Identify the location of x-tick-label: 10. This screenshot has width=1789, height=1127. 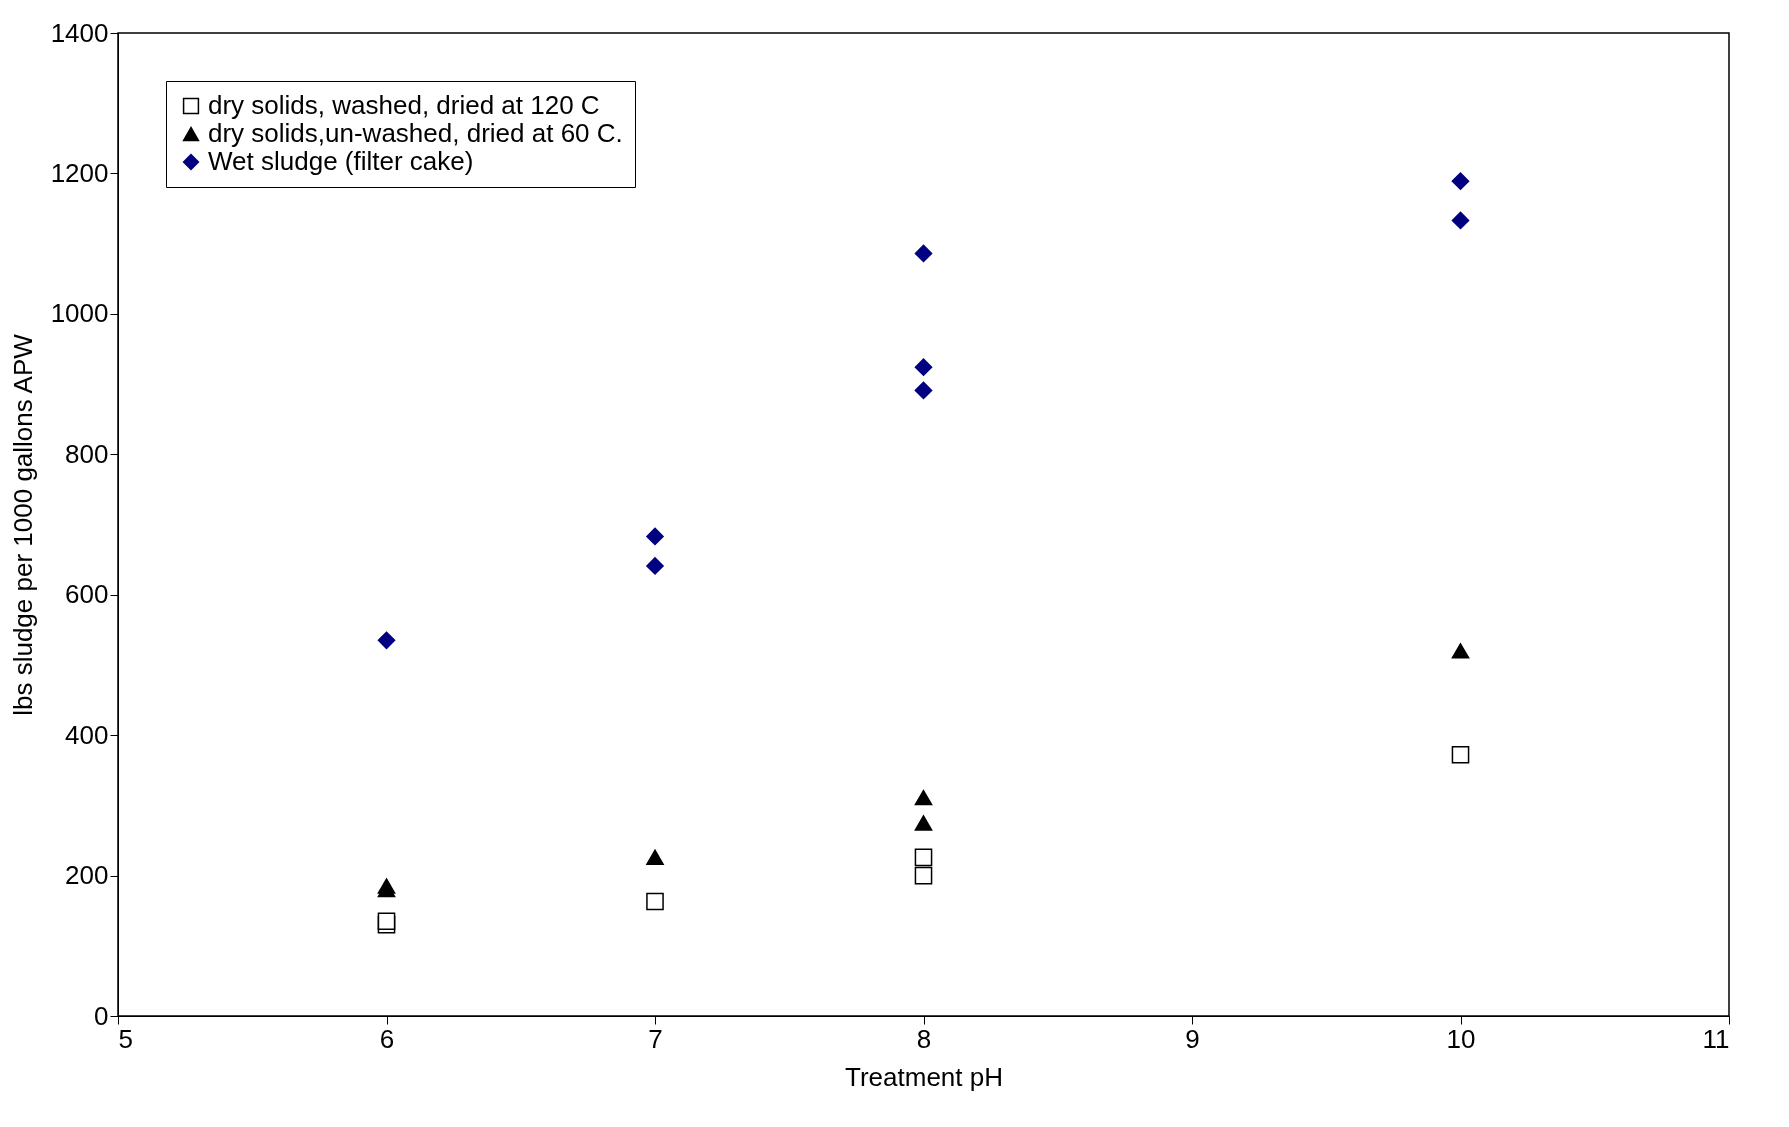
(1461, 1038).